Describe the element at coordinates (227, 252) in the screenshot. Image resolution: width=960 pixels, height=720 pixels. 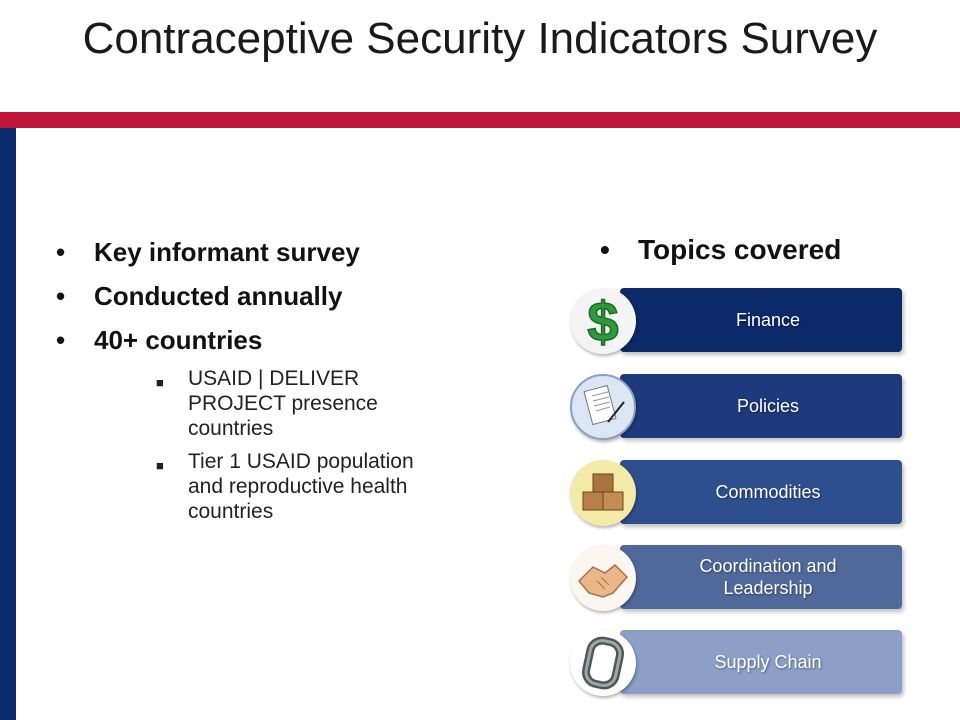
I see `bullet-text: Key informant survey` at that location.